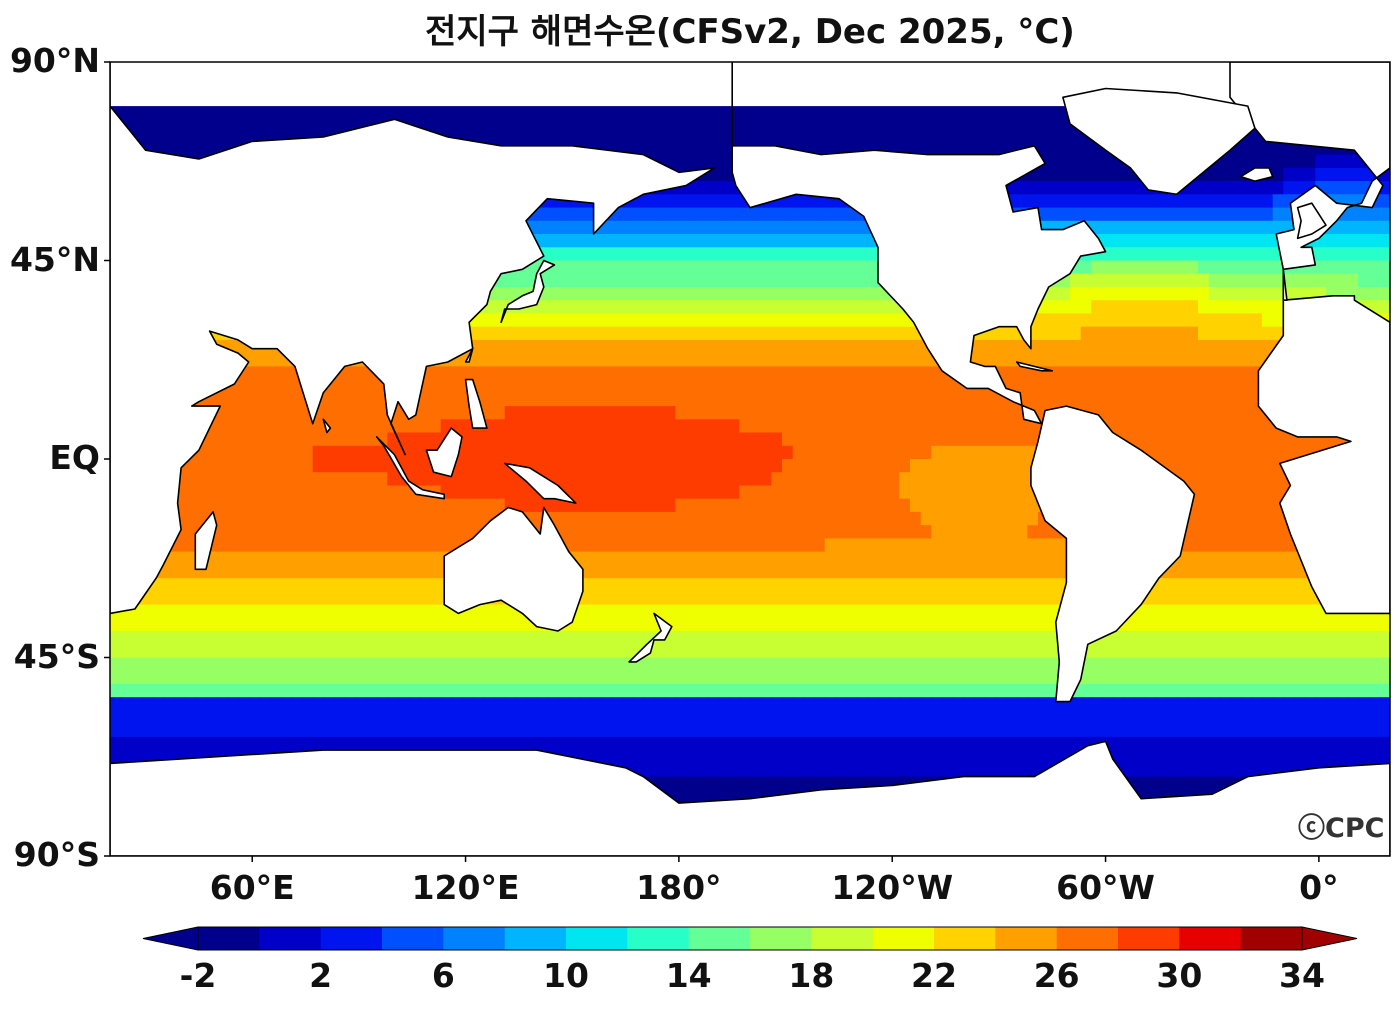 The width and height of the screenshot is (1400, 1011). What do you see at coordinates (811, 975) in the screenshot?
I see `colorbar-tick-label: 18` at bounding box center [811, 975].